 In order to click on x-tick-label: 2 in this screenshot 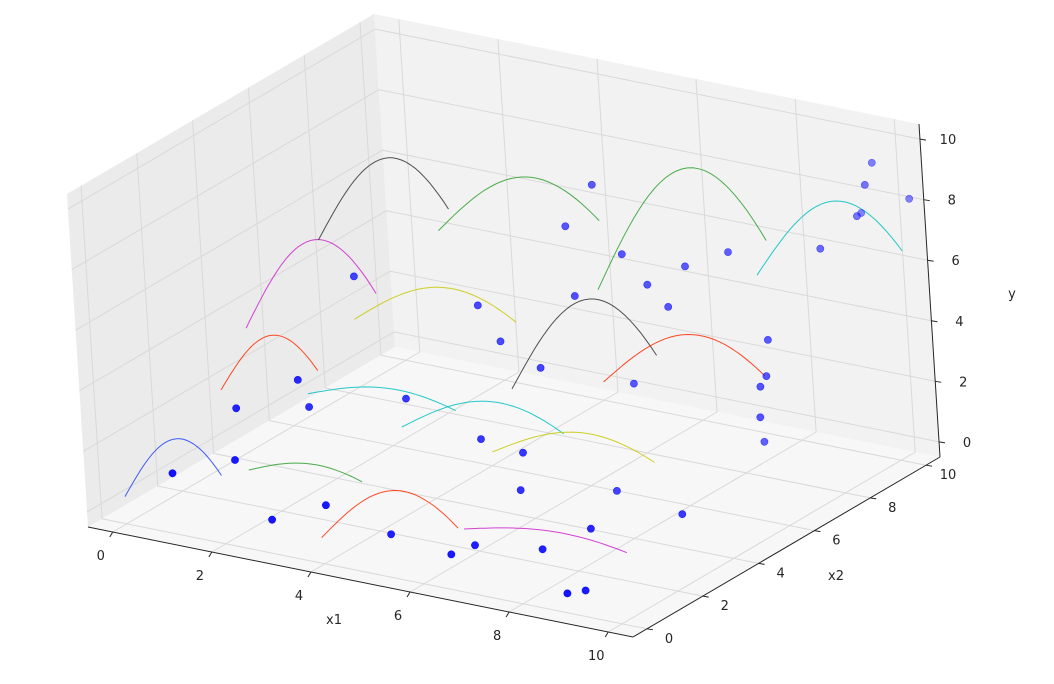, I will do `click(200, 576)`.